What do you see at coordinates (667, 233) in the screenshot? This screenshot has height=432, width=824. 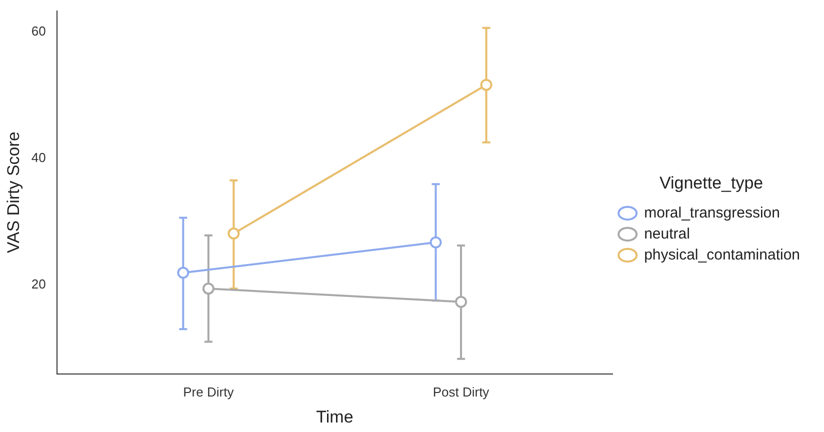 I see `legend-label: neutral` at bounding box center [667, 233].